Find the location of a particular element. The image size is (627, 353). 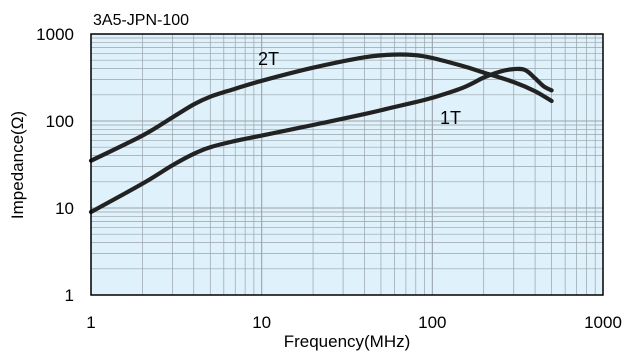

series-label-2t: 2T is located at coordinates (268, 59).